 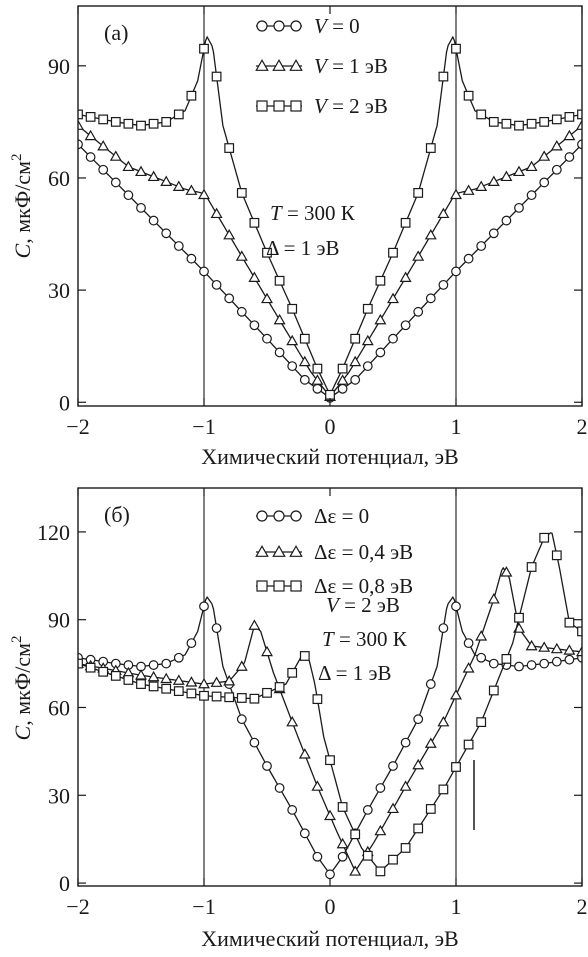 What do you see at coordinates (313, 213) in the screenshot?
I see `annotation: T = 300 К` at bounding box center [313, 213].